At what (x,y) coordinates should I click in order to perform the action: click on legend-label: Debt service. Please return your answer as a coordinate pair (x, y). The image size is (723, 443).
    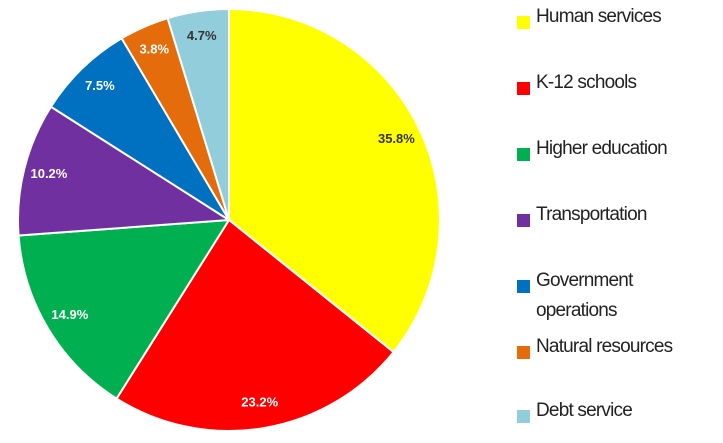
    Looking at the image, I should click on (584, 410).